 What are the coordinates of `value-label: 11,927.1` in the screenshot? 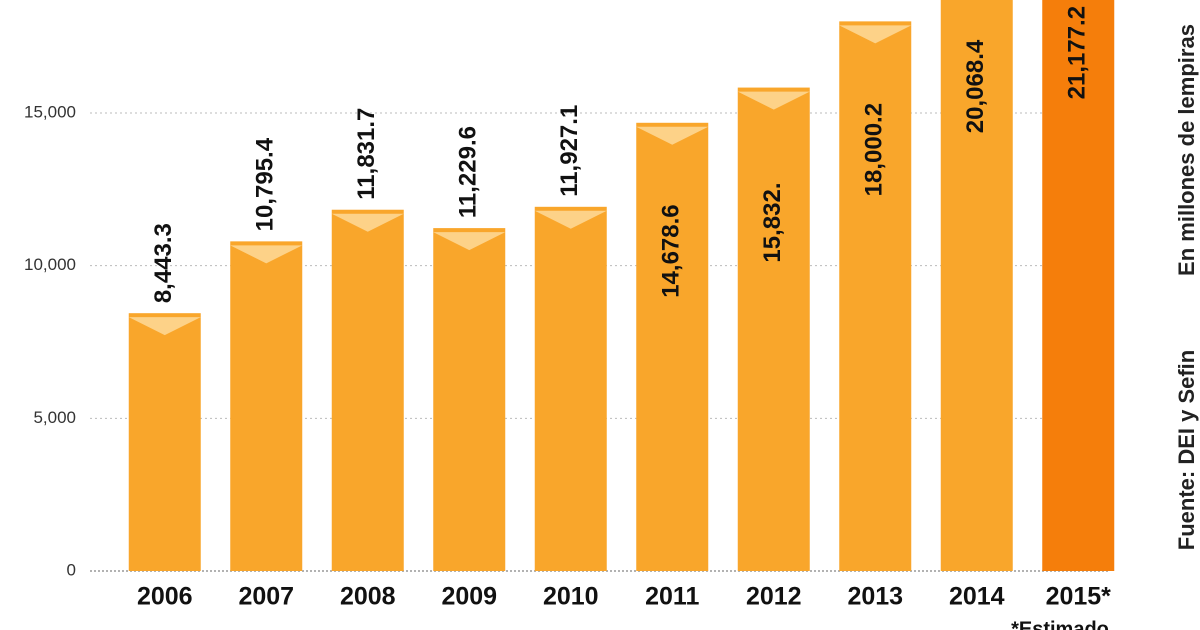 It's located at (569, 151).